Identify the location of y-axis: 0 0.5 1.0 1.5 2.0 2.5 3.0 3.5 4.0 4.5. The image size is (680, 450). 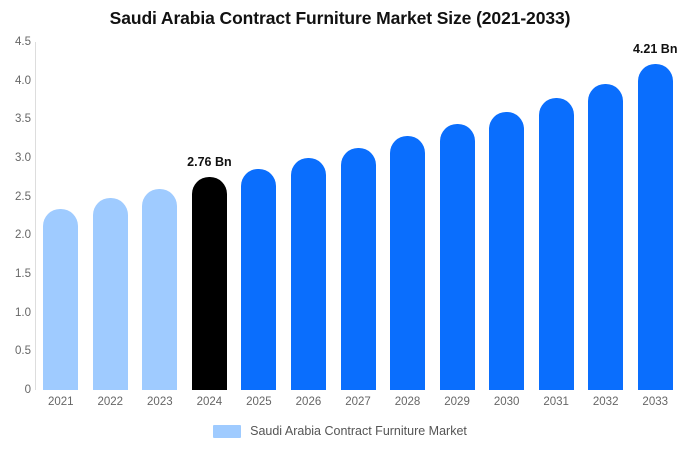
(15, 225).